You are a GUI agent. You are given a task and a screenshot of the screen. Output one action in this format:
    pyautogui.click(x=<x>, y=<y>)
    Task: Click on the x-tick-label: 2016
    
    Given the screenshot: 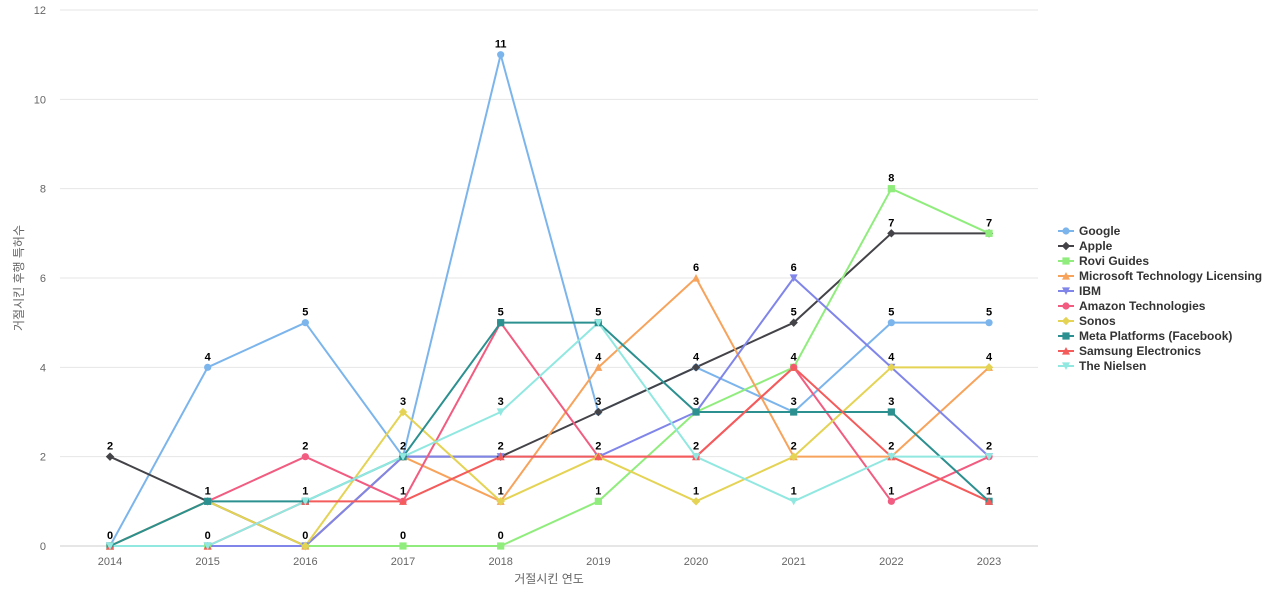 What is the action you would take?
    pyautogui.click(x=305, y=562)
    